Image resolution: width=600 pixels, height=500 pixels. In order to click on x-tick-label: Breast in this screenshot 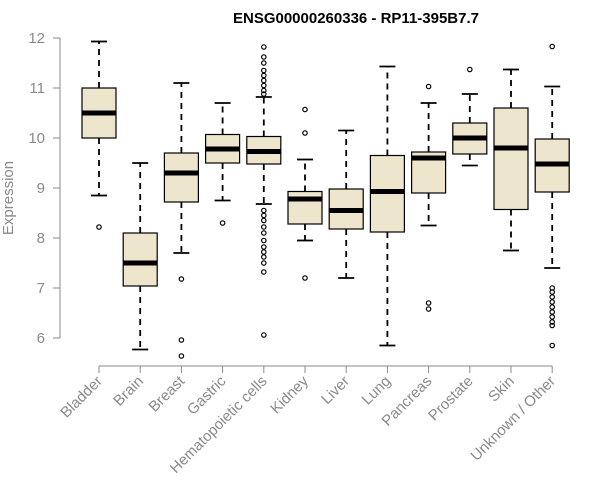, I will do `click(167, 393)`.